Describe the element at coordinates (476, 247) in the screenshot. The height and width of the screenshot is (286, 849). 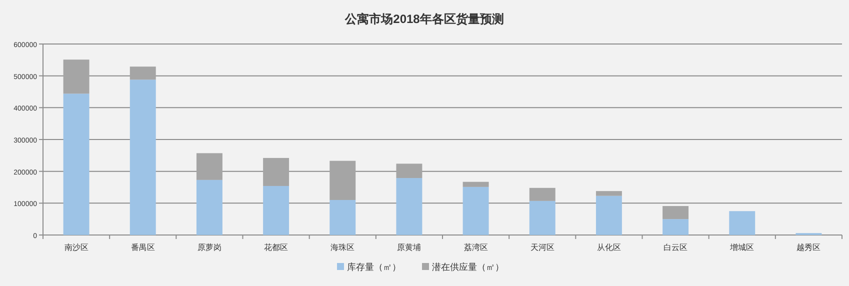
I see `x-tick-label: 荔湾区` at that location.